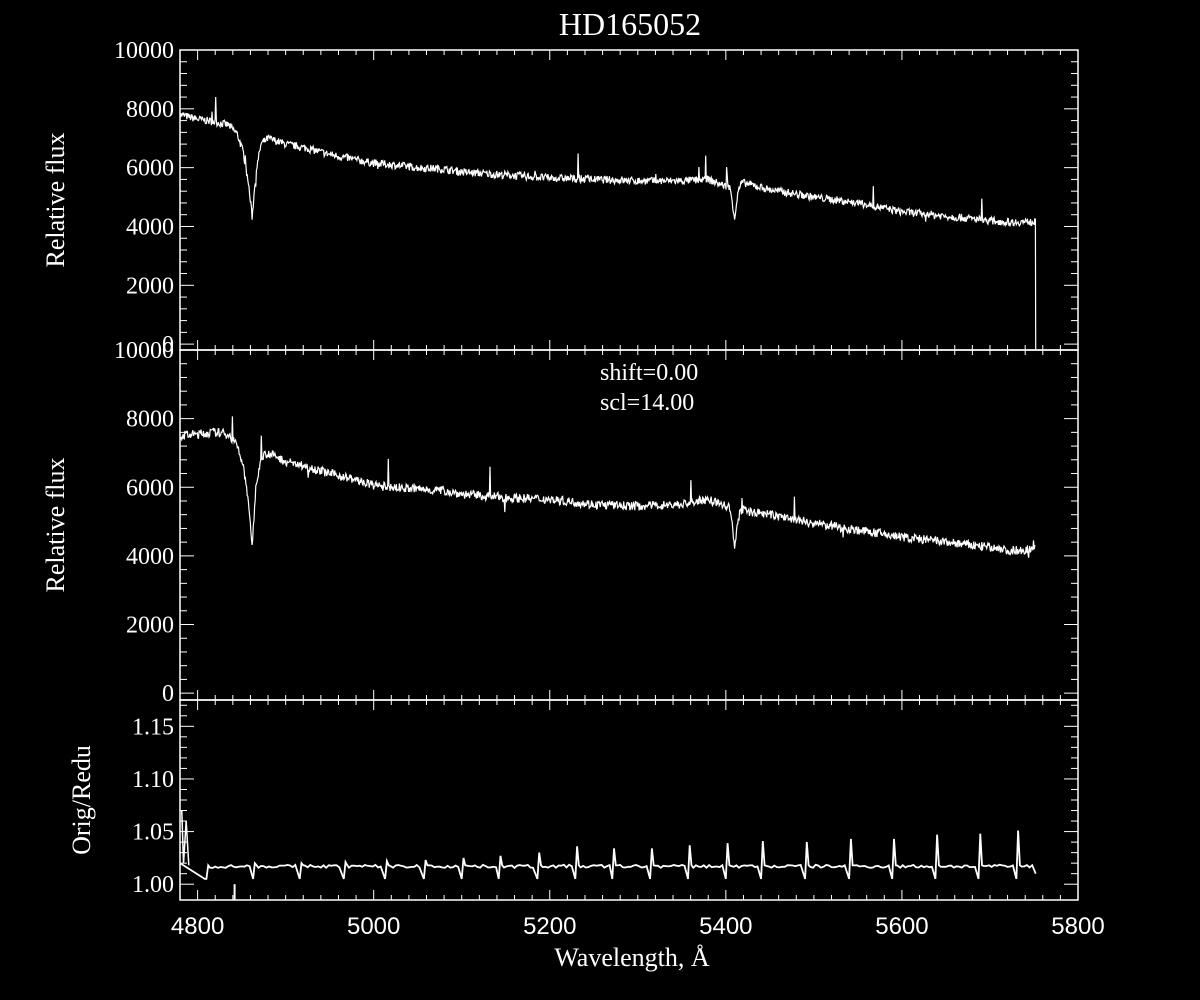  I want to click on x-tick-label: 5400, so click(725, 926).